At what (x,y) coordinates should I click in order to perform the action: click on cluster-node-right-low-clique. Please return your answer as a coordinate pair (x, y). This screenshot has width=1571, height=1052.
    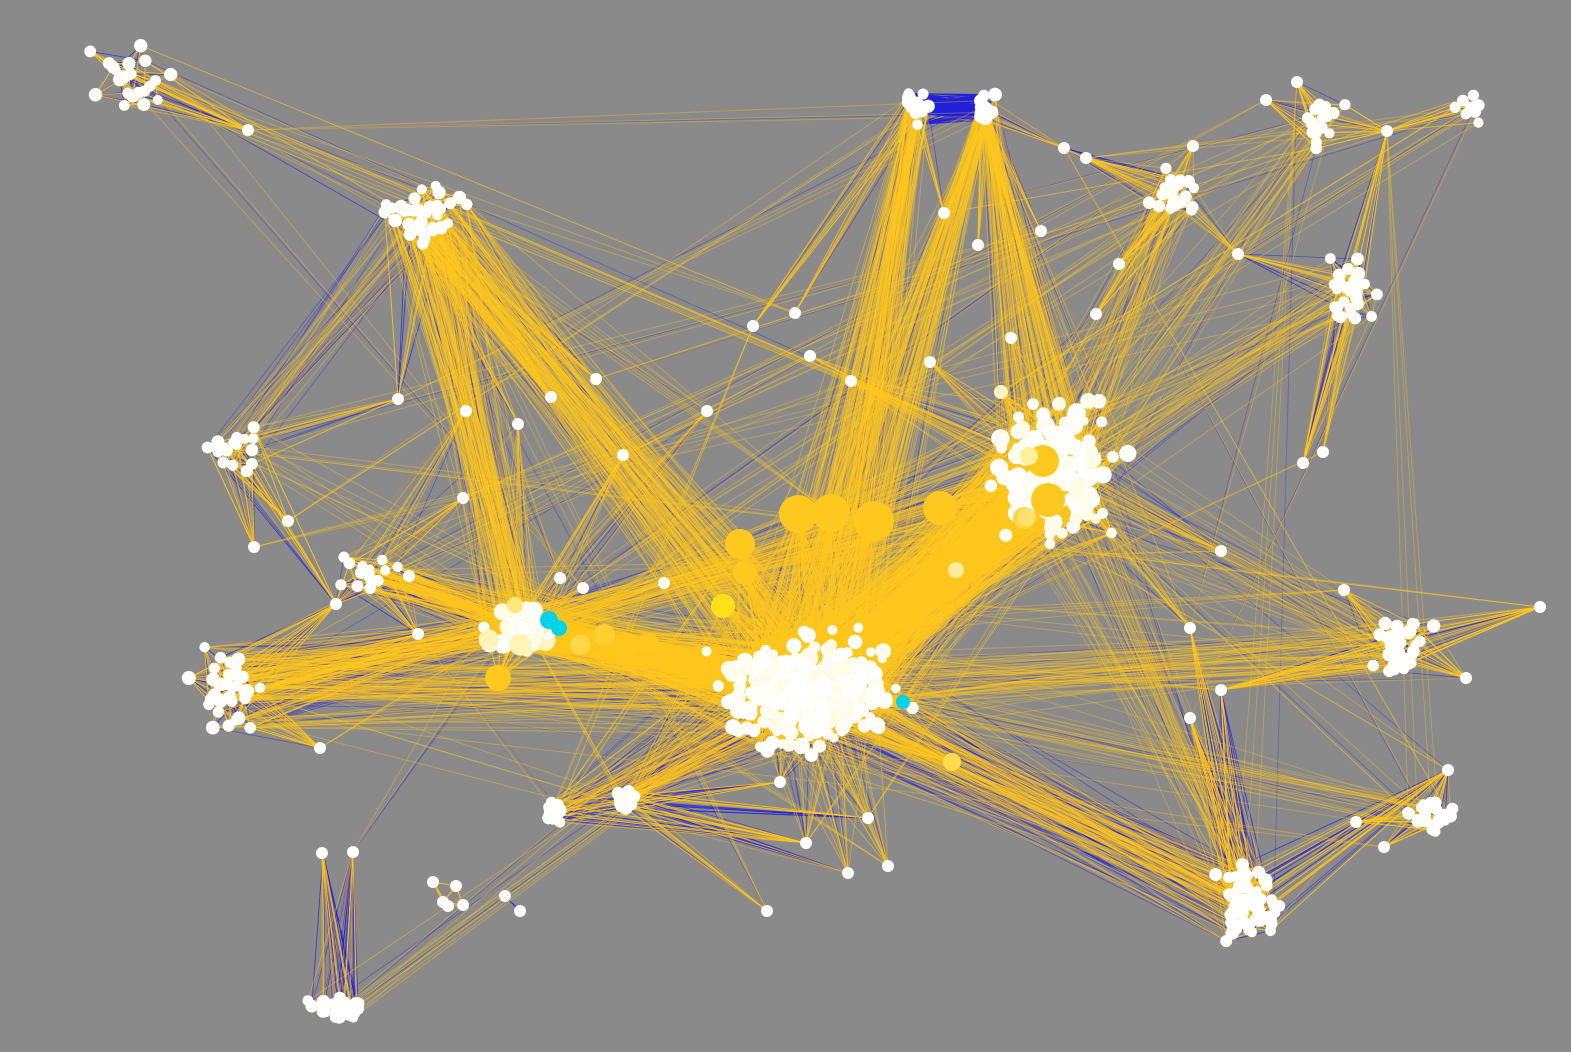
    Looking at the image, I should click on (1423, 804).